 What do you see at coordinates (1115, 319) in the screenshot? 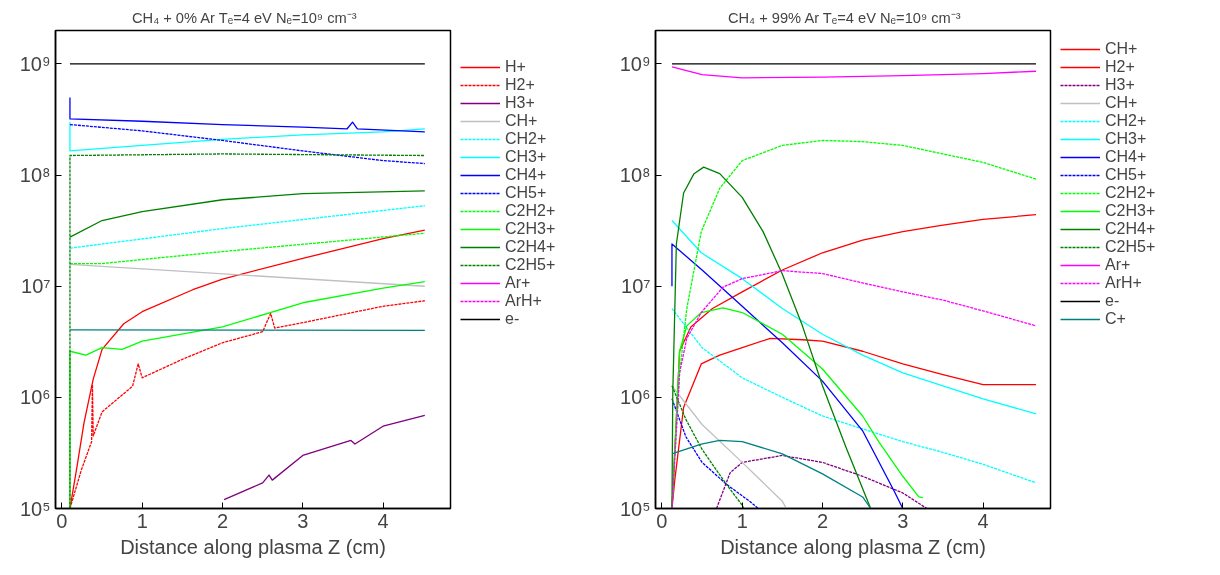
I see `legend-label: C+` at bounding box center [1115, 319].